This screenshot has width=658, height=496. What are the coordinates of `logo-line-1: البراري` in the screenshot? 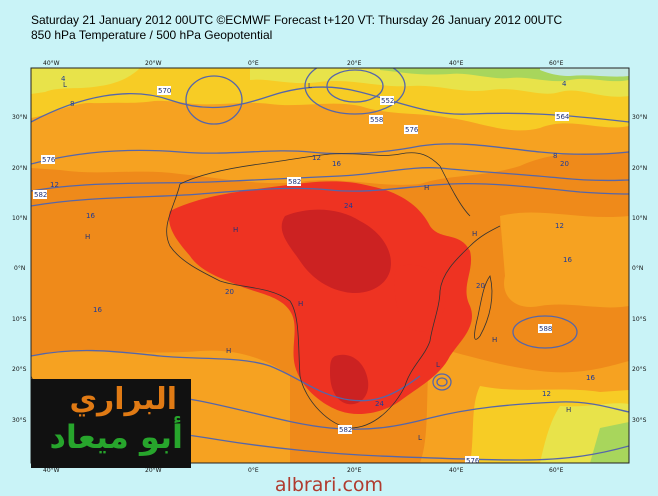 It's located at (123, 399).